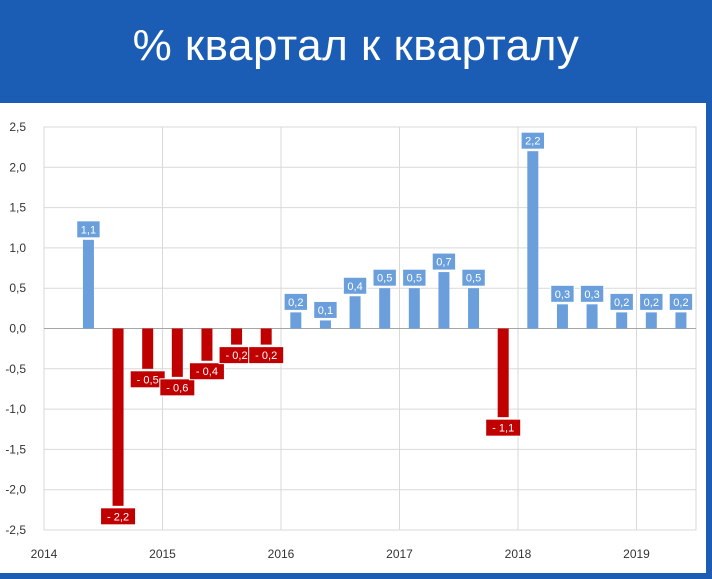 The image size is (712, 579). What do you see at coordinates (636, 554) in the screenshot?
I see `x-tick-label: 2019` at bounding box center [636, 554].